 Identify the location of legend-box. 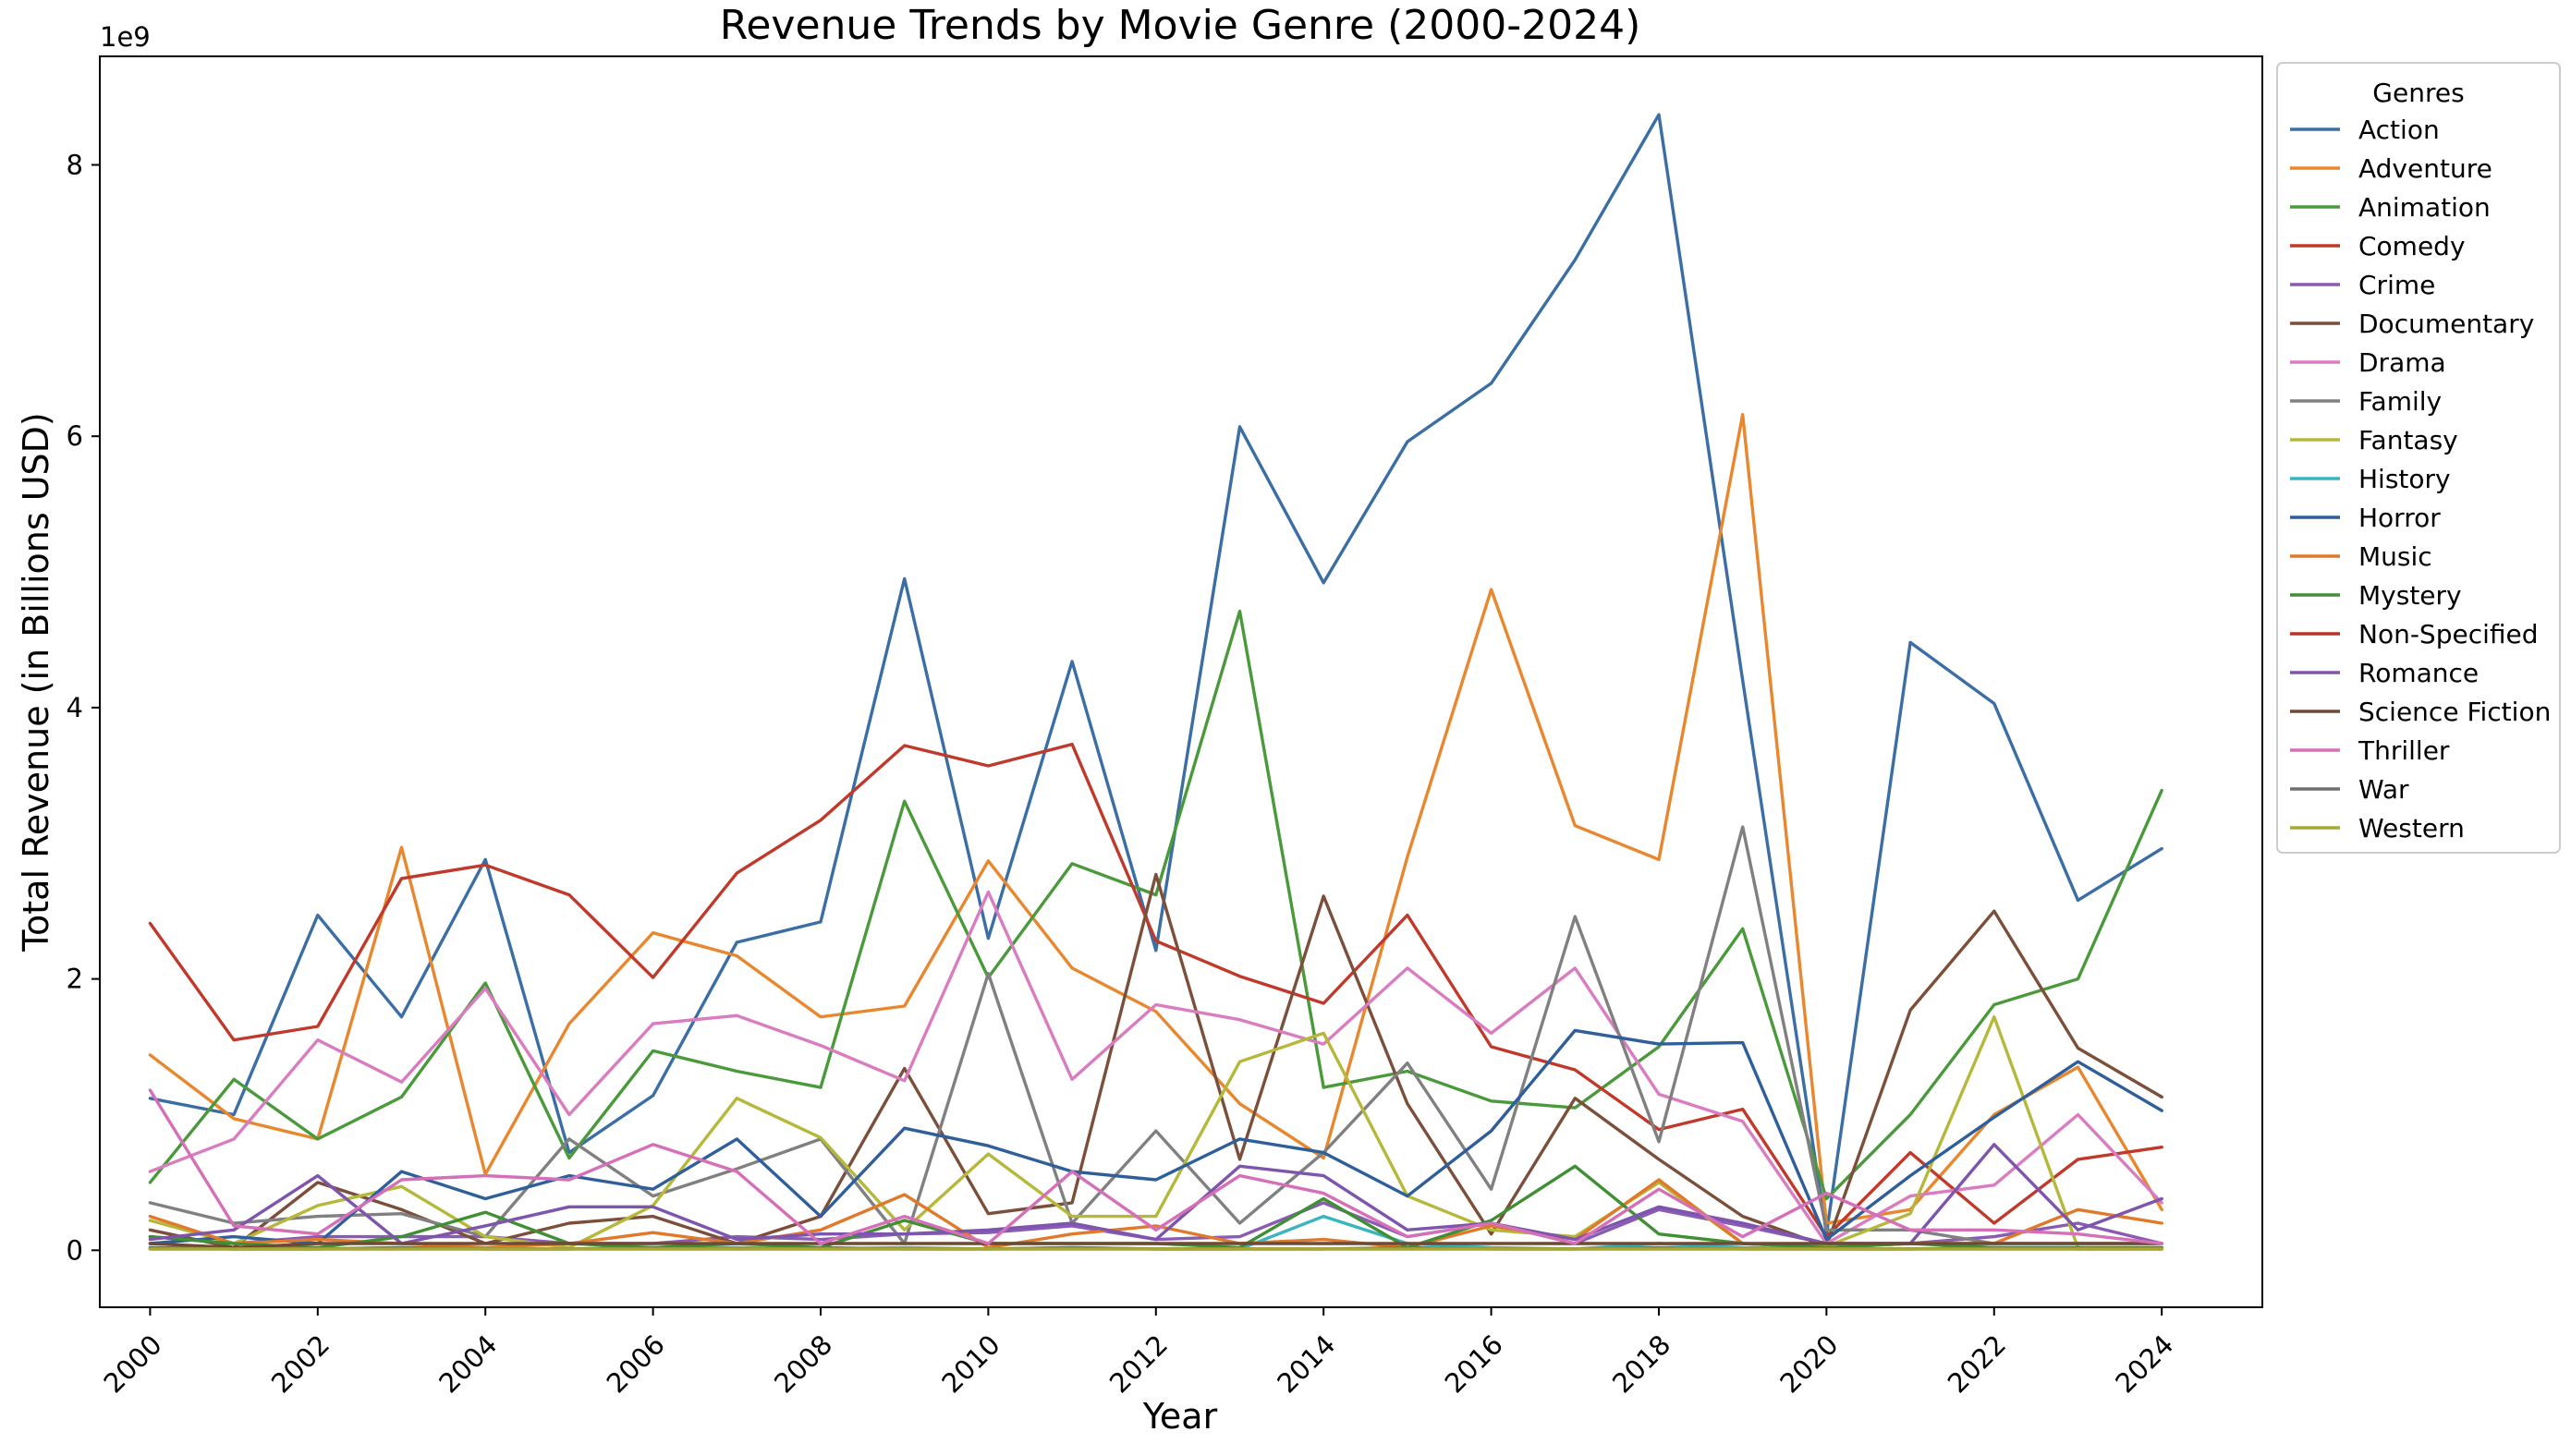
(2418, 458).